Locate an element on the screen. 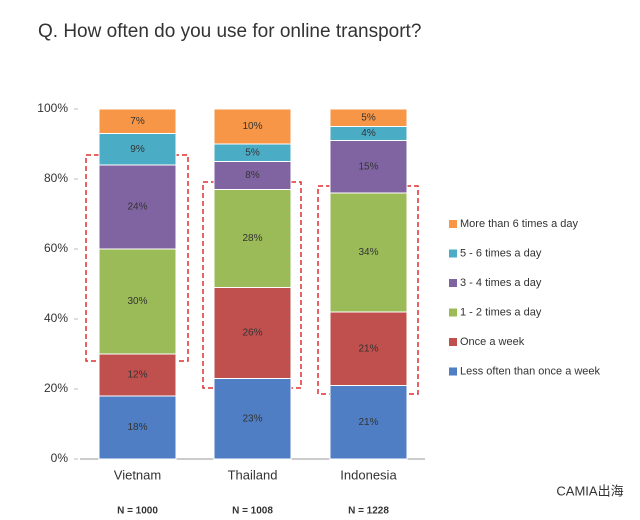 The width and height of the screenshot is (640, 520). x-tick-label: Thailand is located at coordinates (253, 474).